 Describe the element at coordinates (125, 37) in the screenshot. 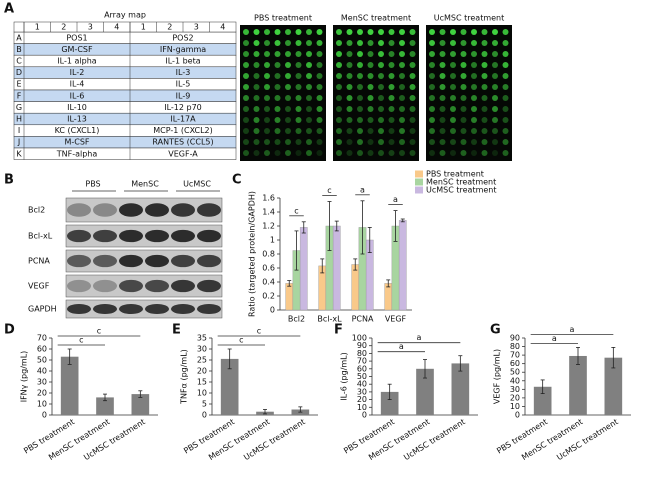

I see `table-row` at that location.